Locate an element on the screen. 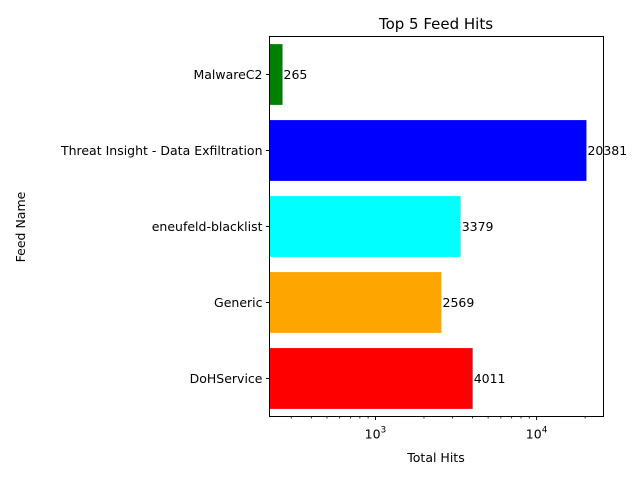  x-tick-label: 103 is located at coordinates (376, 434).